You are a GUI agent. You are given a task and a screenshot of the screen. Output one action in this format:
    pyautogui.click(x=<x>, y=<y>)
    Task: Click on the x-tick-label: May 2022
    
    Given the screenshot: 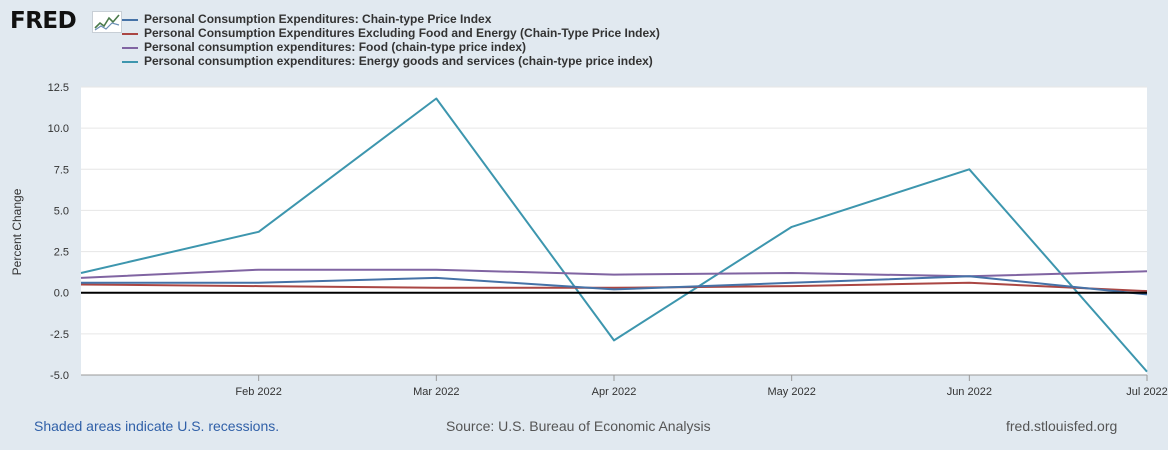 What is the action you would take?
    pyautogui.click(x=792, y=392)
    